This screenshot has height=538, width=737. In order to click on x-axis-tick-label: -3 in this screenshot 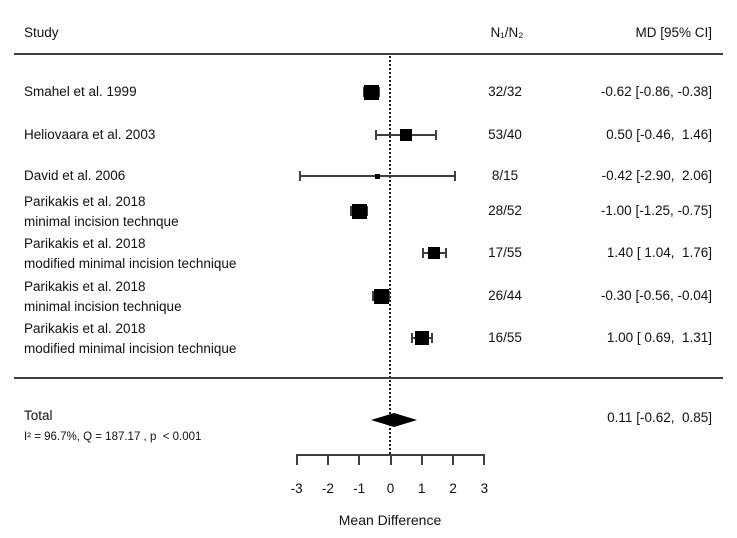, I will do `click(296, 488)`.